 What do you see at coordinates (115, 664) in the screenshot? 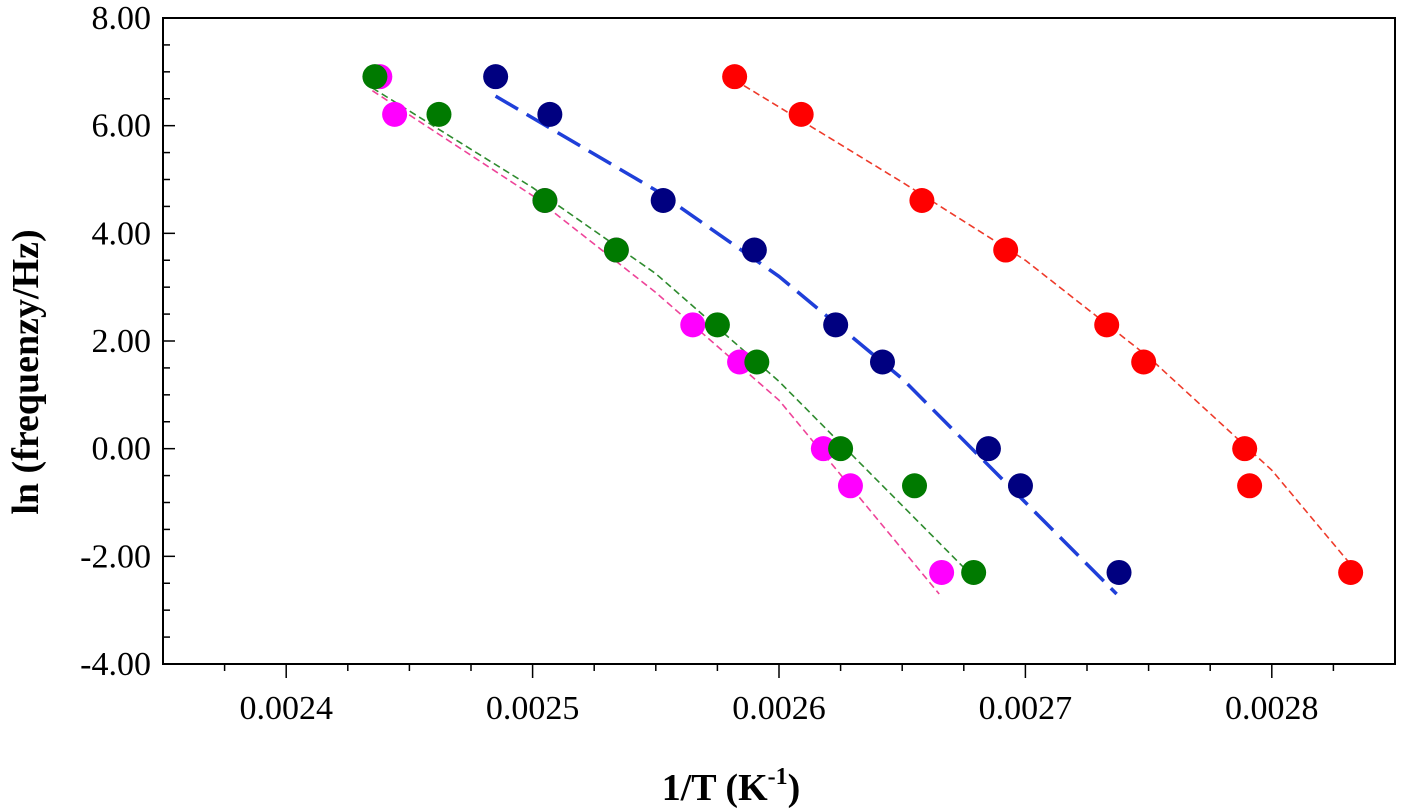
I see `y-tick-label: -4.00` at bounding box center [115, 664].